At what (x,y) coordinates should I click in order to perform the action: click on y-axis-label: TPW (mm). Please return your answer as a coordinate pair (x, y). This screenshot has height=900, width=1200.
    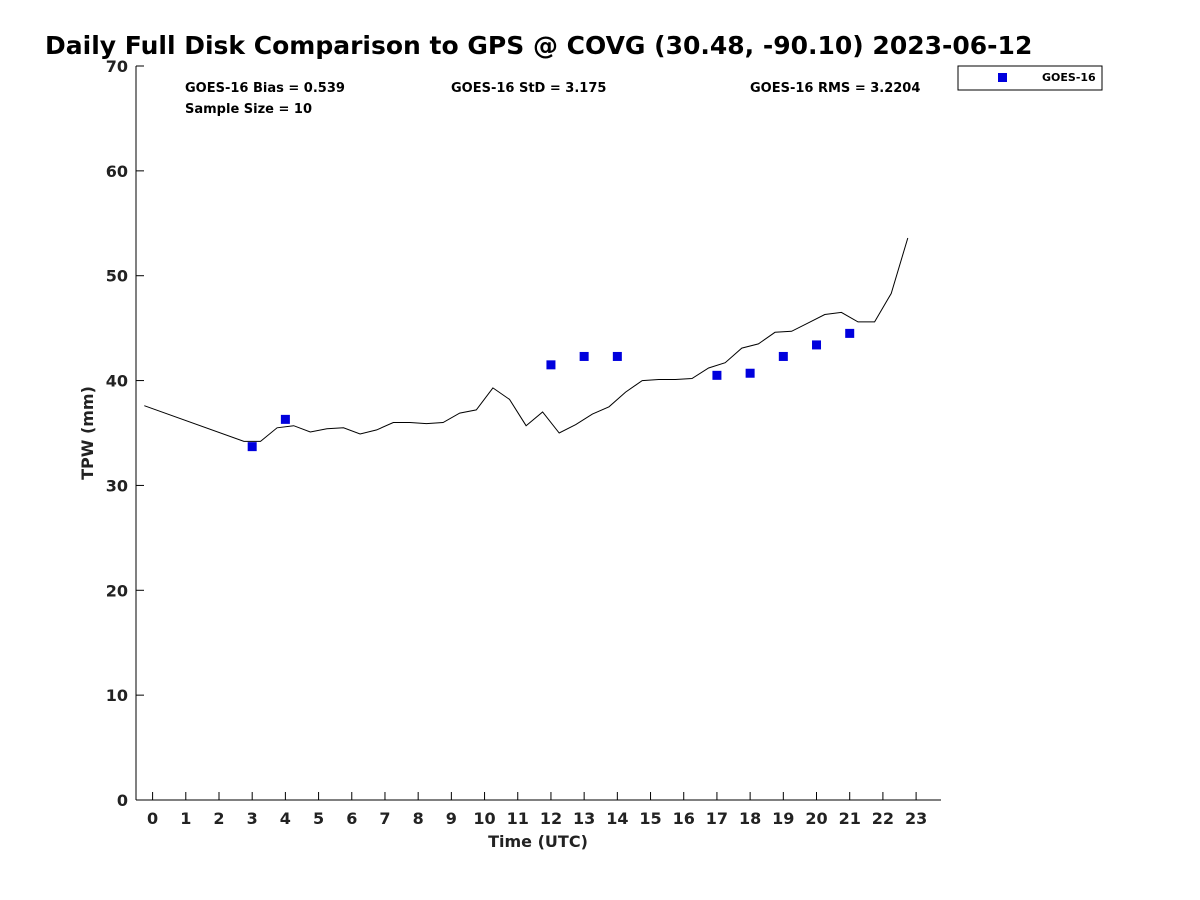
    Looking at the image, I should click on (87, 433).